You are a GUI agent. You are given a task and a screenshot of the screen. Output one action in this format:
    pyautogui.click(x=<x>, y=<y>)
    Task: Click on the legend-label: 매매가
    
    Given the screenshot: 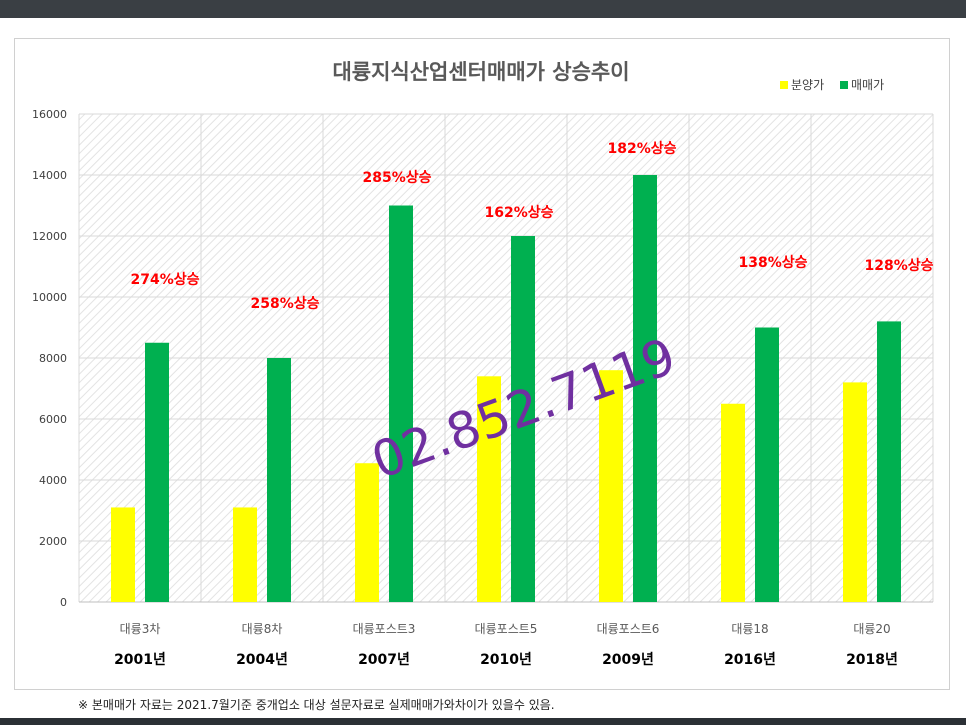 What is the action you would take?
    pyautogui.click(x=867, y=85)
    